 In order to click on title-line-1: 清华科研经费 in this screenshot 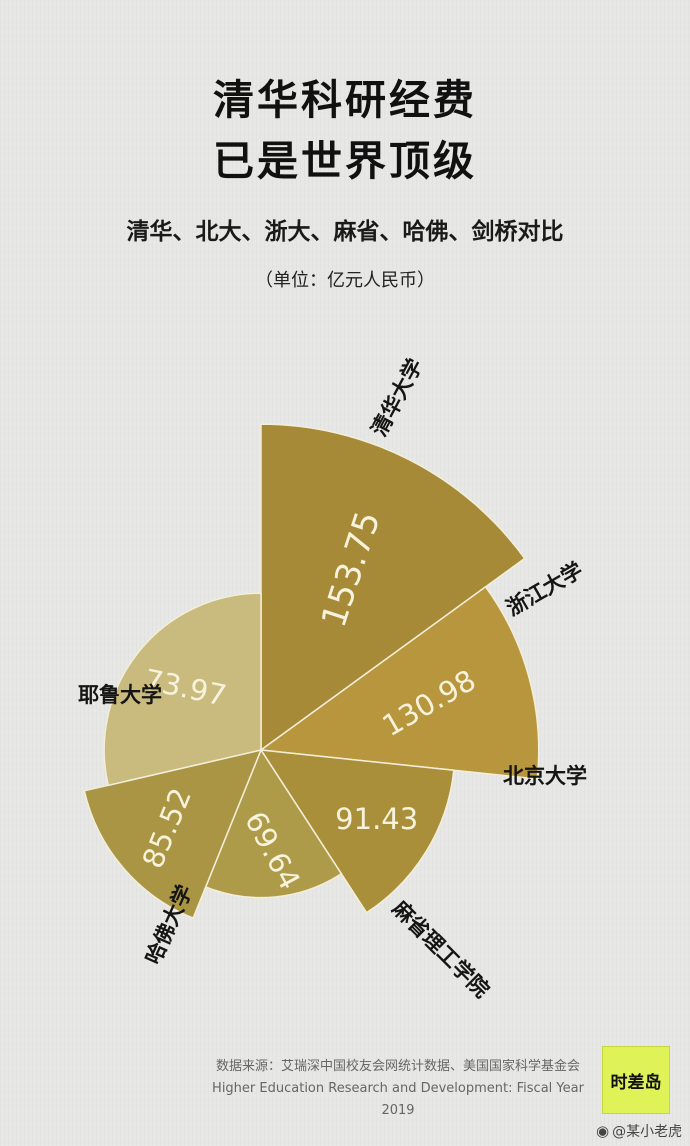, I will do `click(345, 100)`.